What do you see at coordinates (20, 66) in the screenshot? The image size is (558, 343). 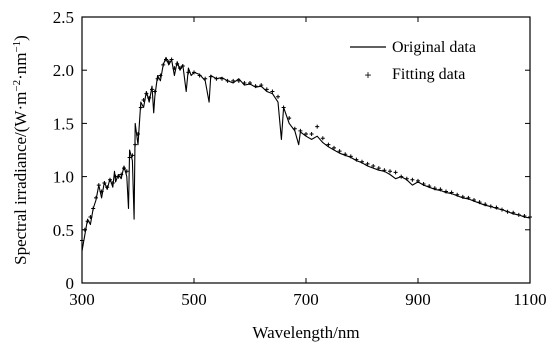 I see `y-axis-title-mid: ·nm` at bounding box center [20, 66].